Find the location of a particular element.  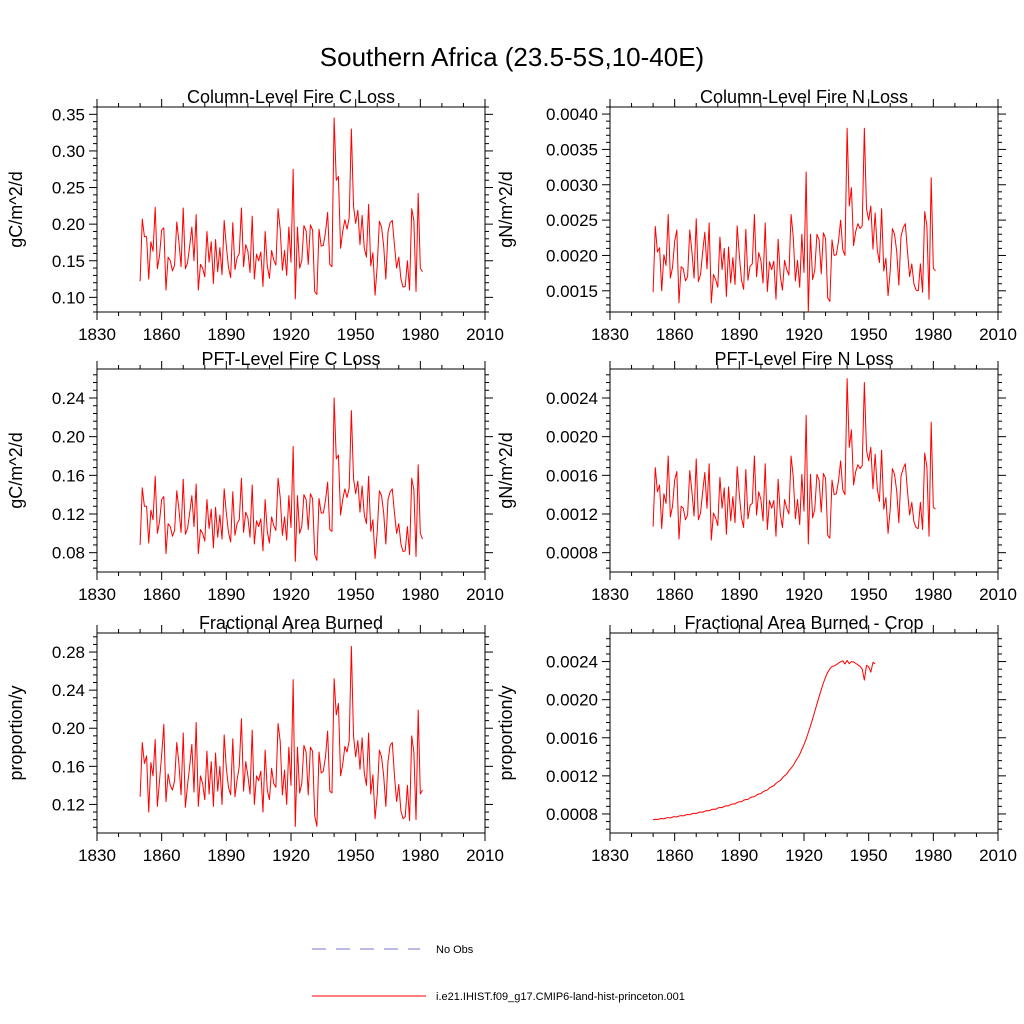

panel-title: Fractional Area Burned is located at coordinates (291, 623).